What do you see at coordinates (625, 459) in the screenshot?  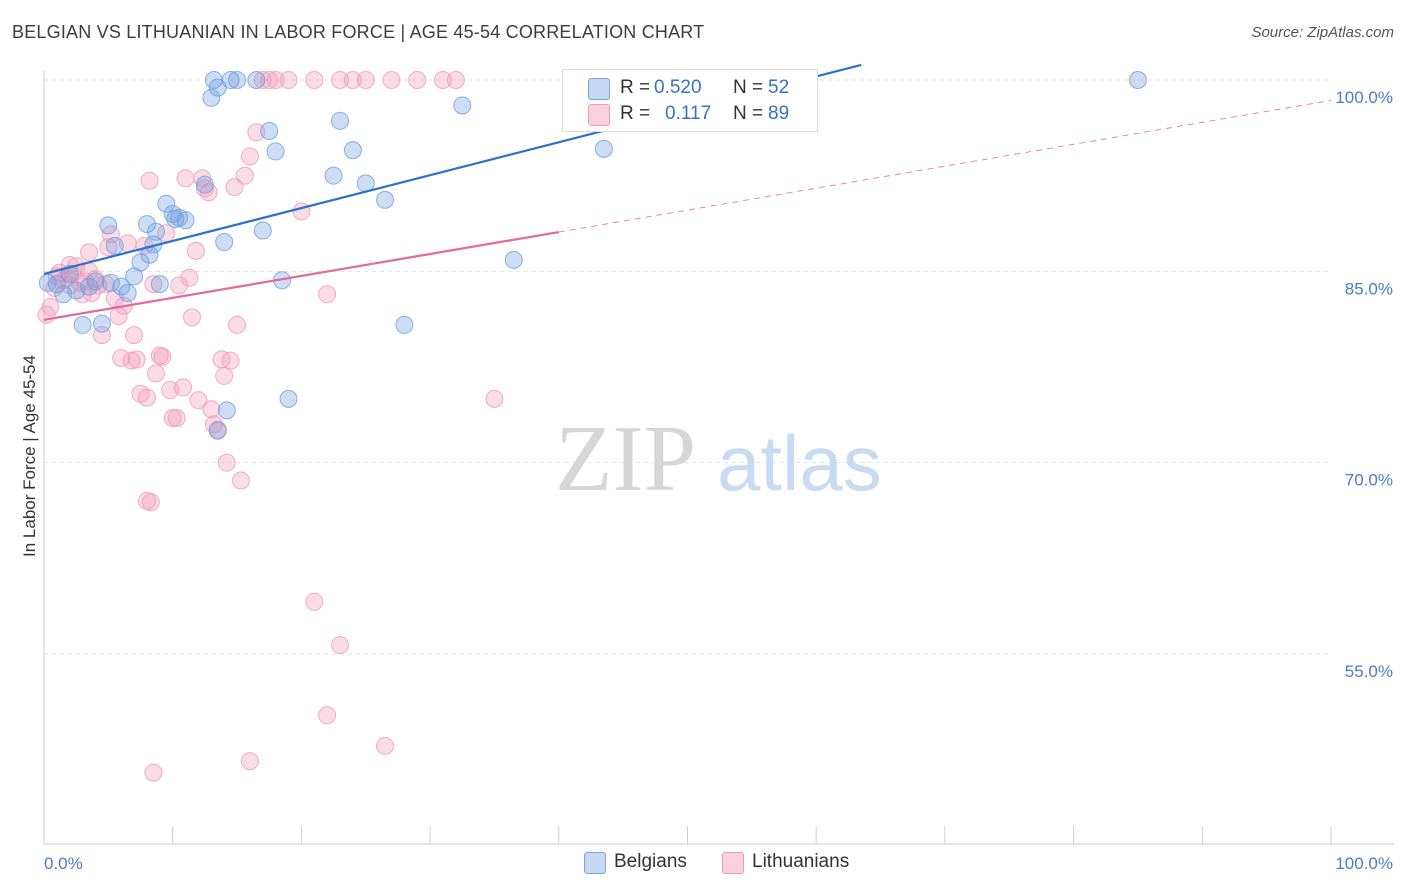 I see `watermark-zip: ZIP` at bounding box center [625, 459].